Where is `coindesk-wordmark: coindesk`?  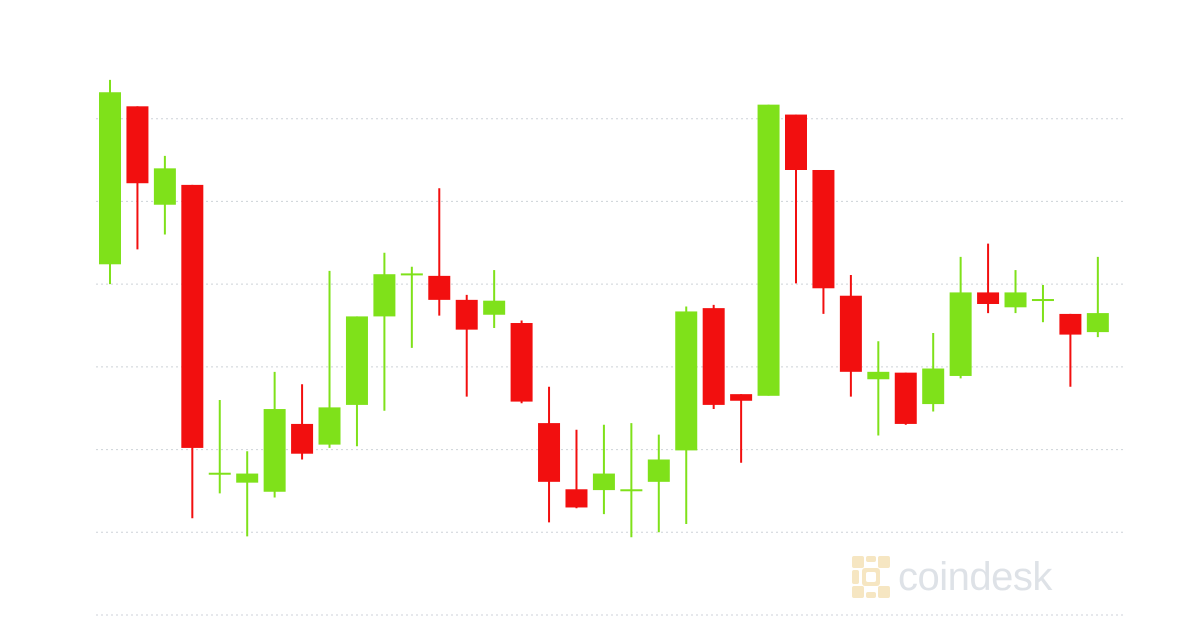 coindesk-wordmark: coindesk is located at coordinates (975, 576).